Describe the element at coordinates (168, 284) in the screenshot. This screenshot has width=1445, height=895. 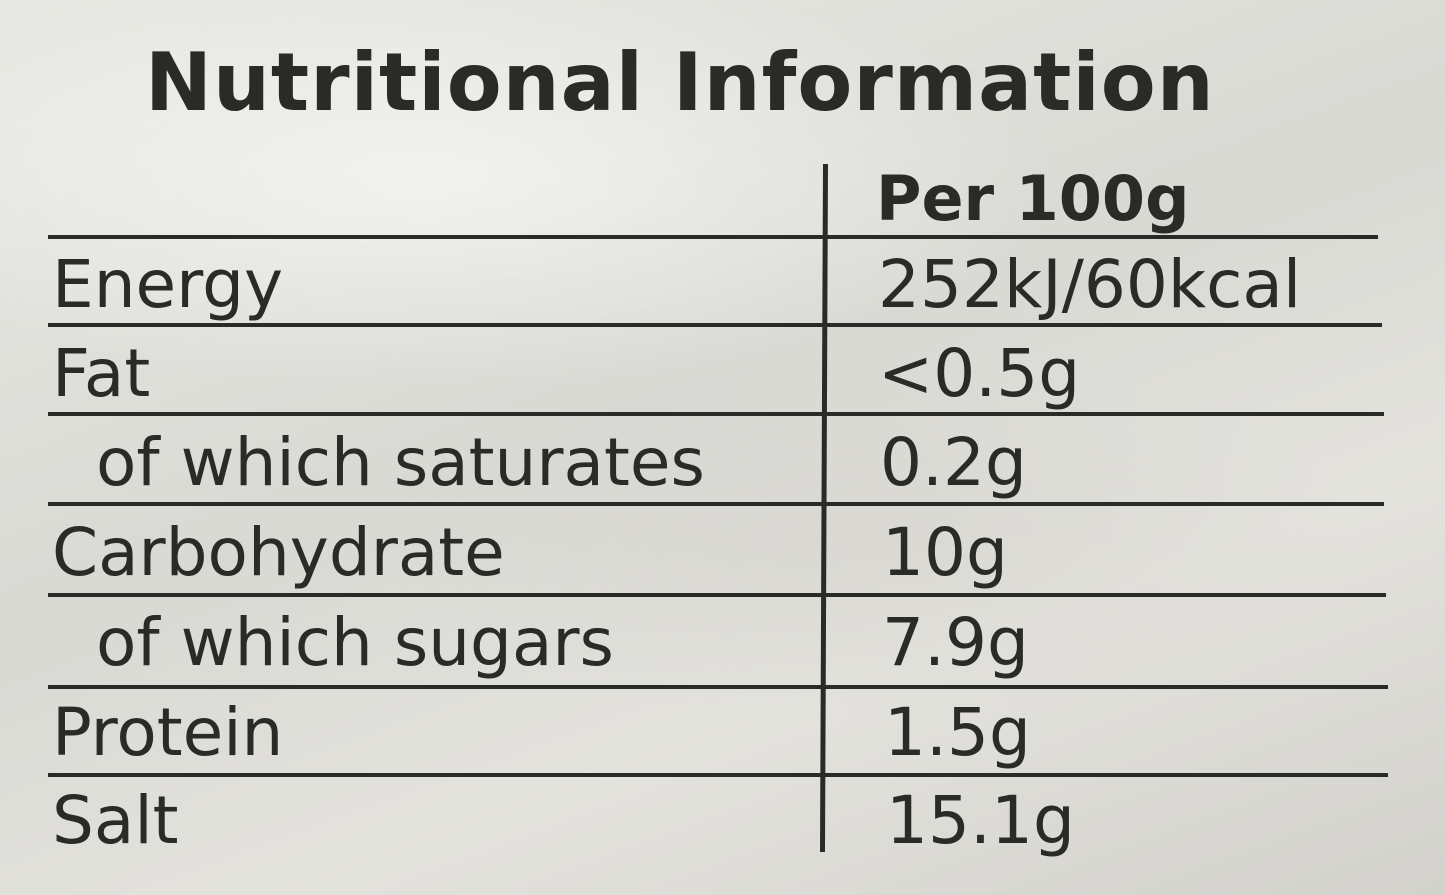
I see `row-label-energy: Energy` at that location.